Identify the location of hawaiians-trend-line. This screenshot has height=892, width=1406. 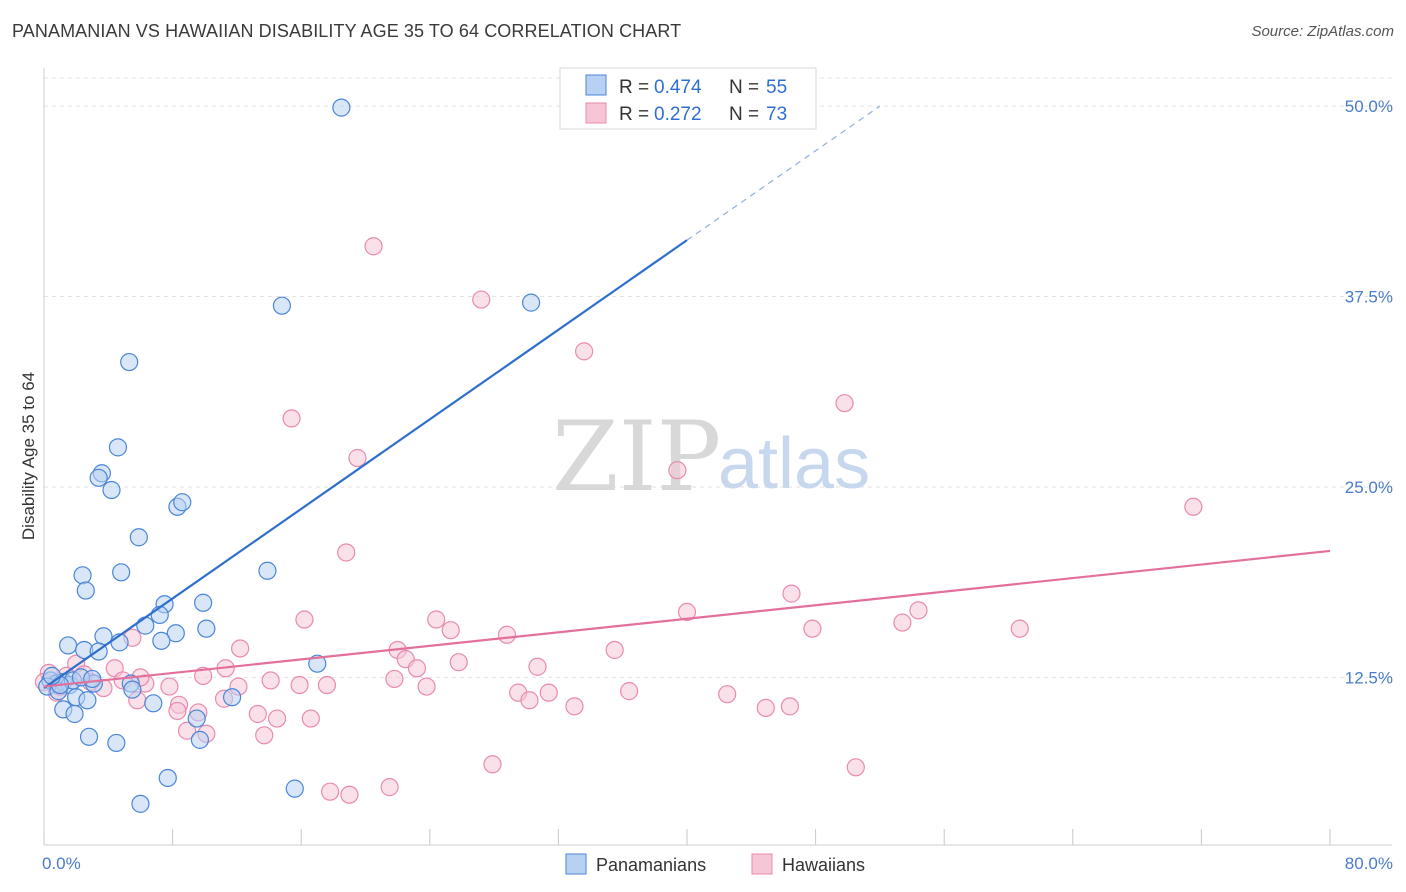
(687, 618).